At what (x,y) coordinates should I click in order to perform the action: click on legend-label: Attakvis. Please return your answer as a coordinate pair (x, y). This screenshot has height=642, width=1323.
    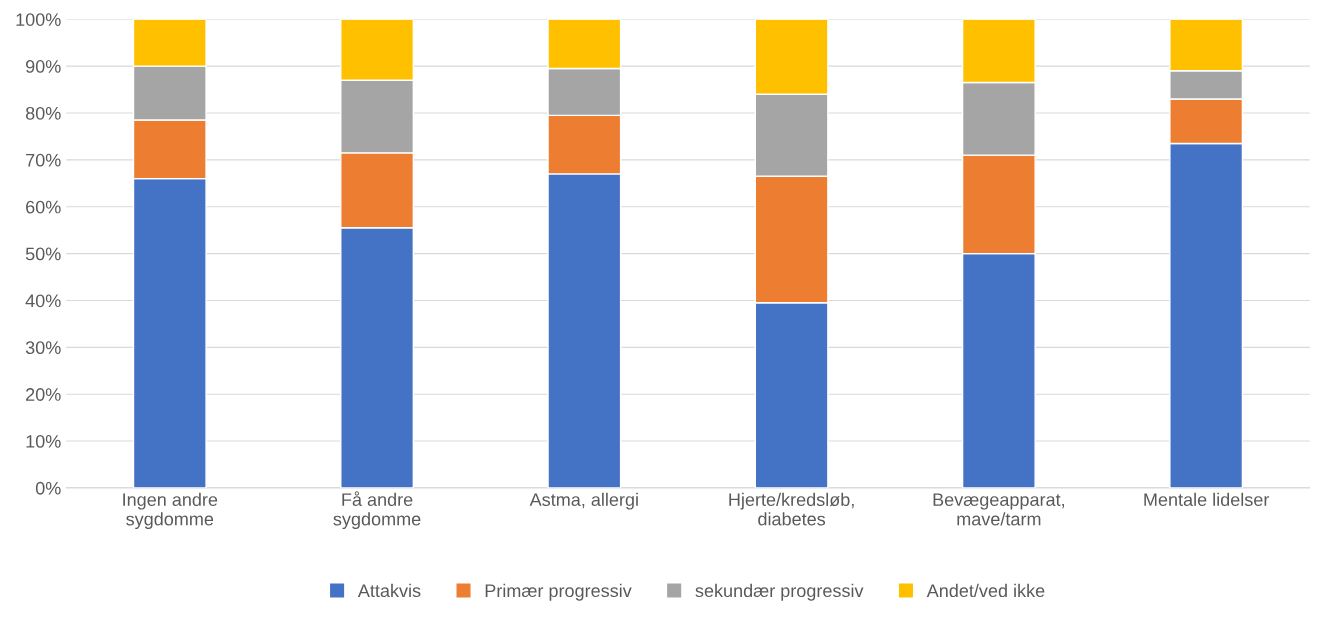
    Looking at the image, I should click on (389, 590).